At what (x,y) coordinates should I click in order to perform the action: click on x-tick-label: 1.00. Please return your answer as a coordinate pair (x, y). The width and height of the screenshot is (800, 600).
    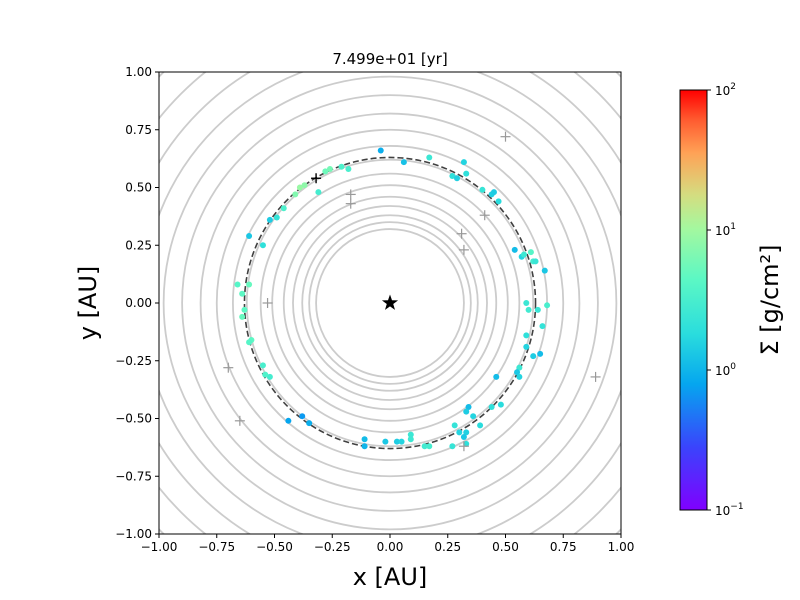
    Looking at the image, I should click on (621, 547).